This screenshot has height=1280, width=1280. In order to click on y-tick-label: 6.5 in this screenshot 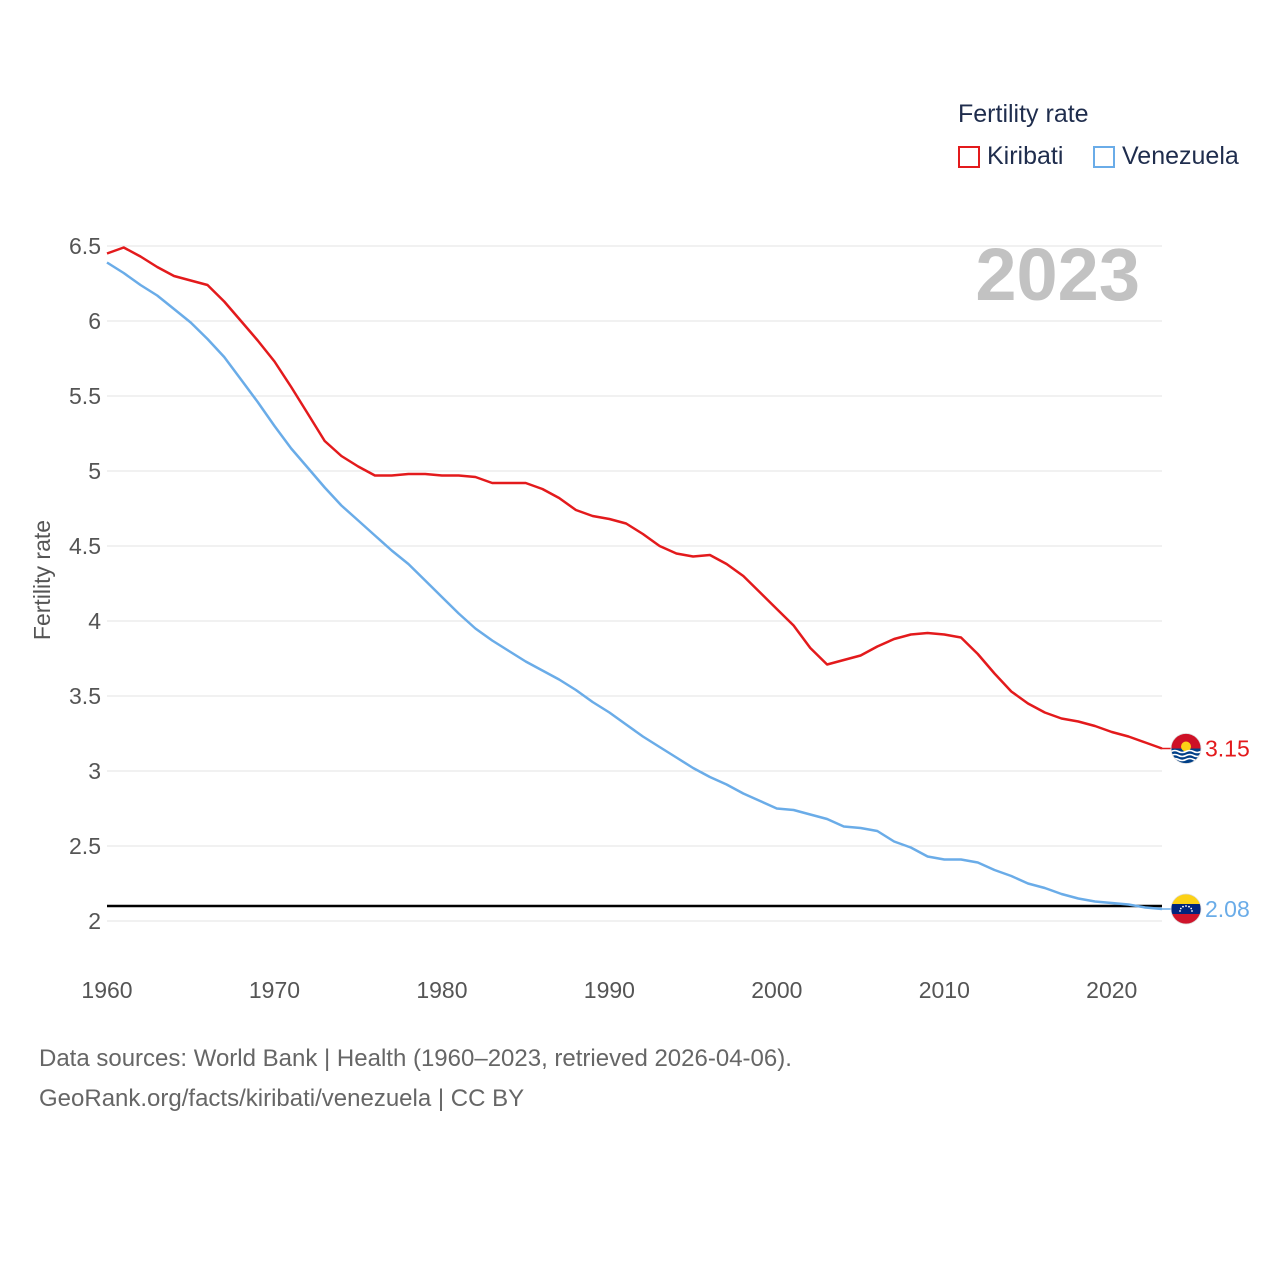, I will do `click(85, 246)`.